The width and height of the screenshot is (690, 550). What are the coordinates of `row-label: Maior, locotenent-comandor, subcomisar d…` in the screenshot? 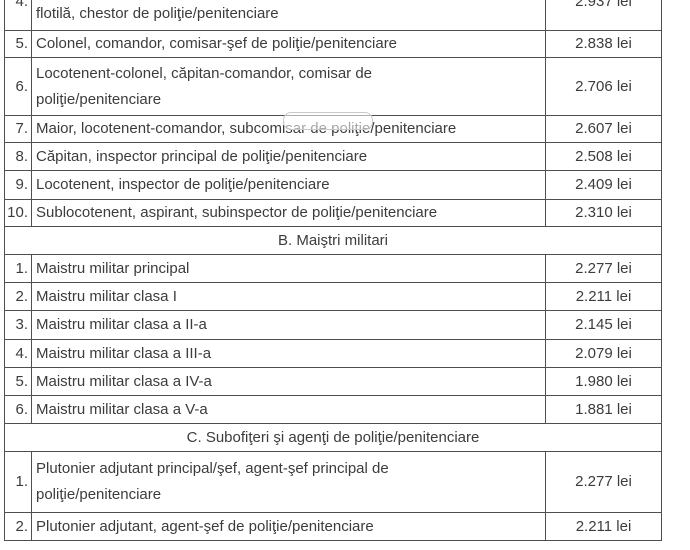 It's located at (288, 129).